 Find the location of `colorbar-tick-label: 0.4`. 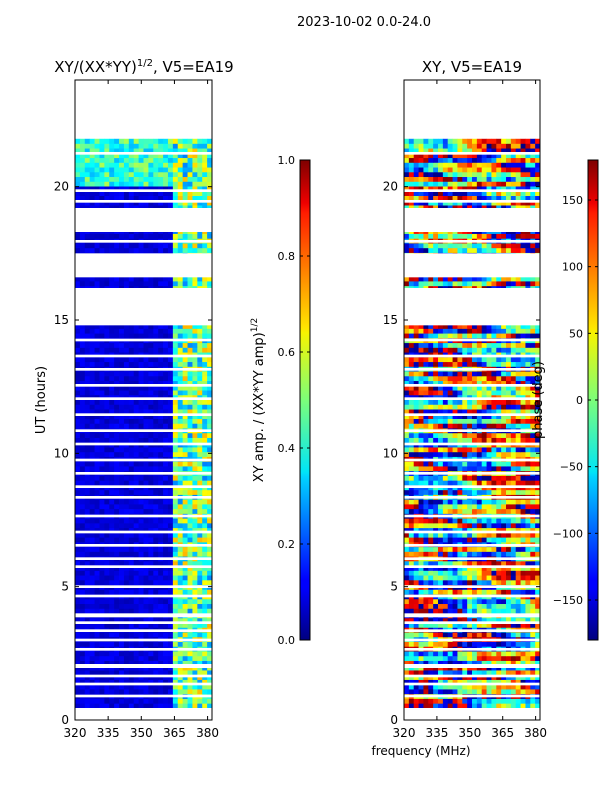

colorbar-tick-label: 0.4 is located at coordinates (287, 448).